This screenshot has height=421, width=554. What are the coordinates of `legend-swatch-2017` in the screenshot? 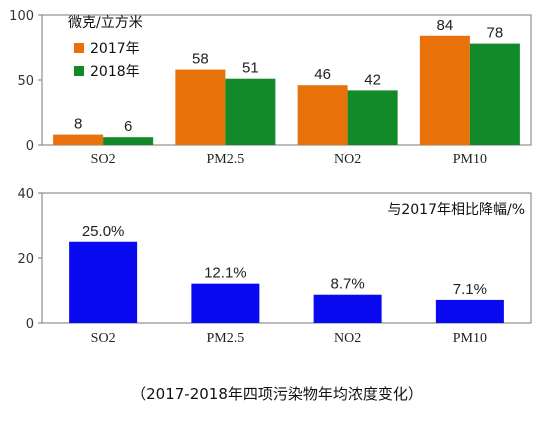 It's located at (79, 48).